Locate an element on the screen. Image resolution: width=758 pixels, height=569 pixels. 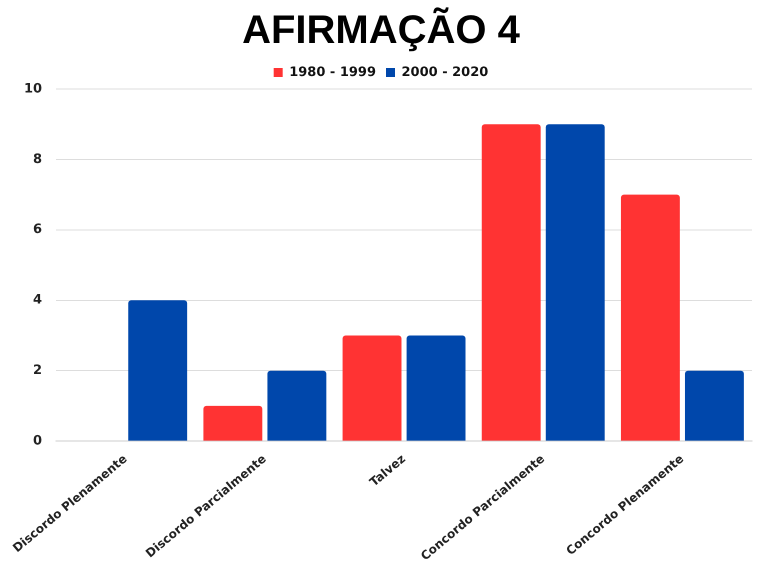
y-tick-label: 8 is located at coordinates (37, 159).